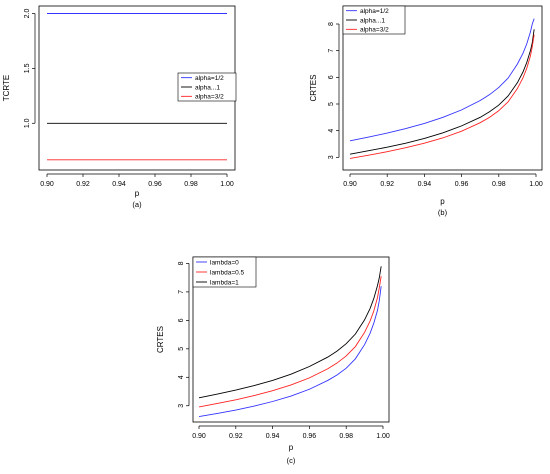  What do you see at coordinates (27, 68) in the screenshot?
I see `y-tick-label: 1.5` at bounding box center [27, 68].